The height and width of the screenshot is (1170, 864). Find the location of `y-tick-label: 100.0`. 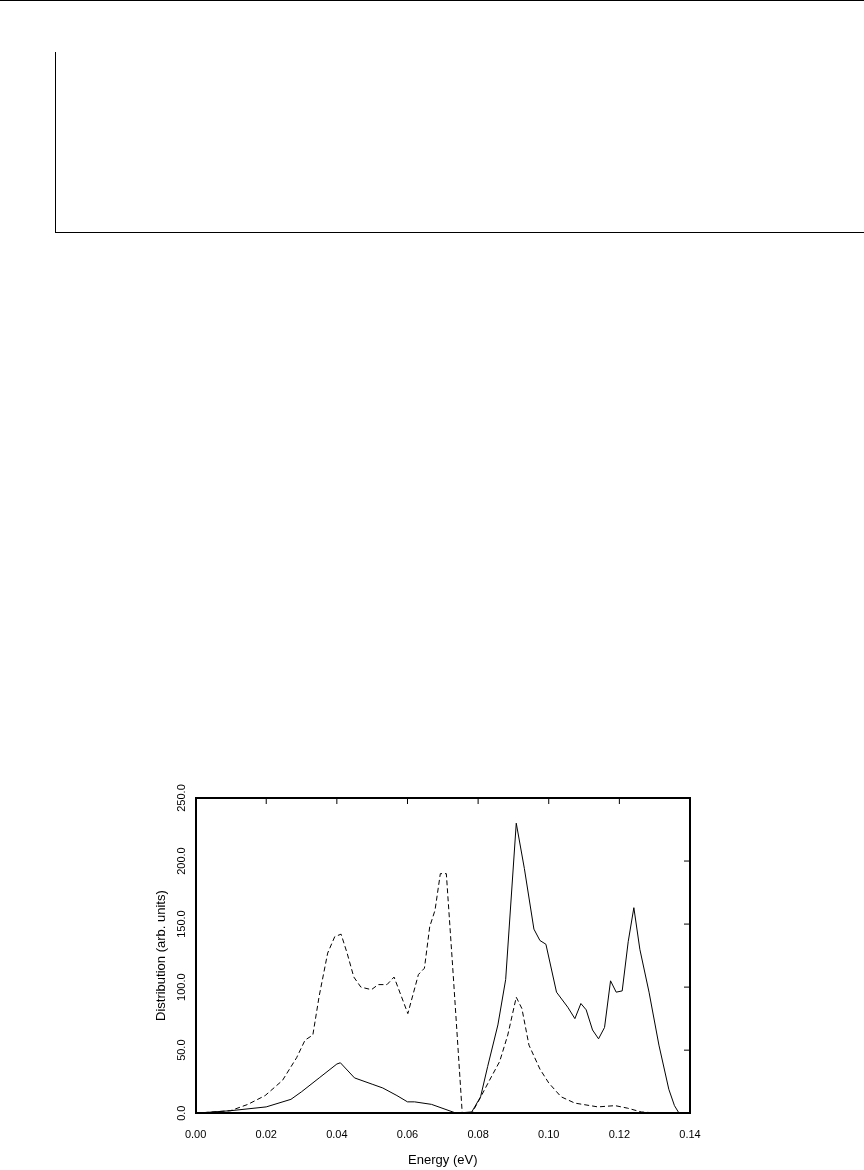

y-tick-label: 100.0 is located at coordinates (181, 987).